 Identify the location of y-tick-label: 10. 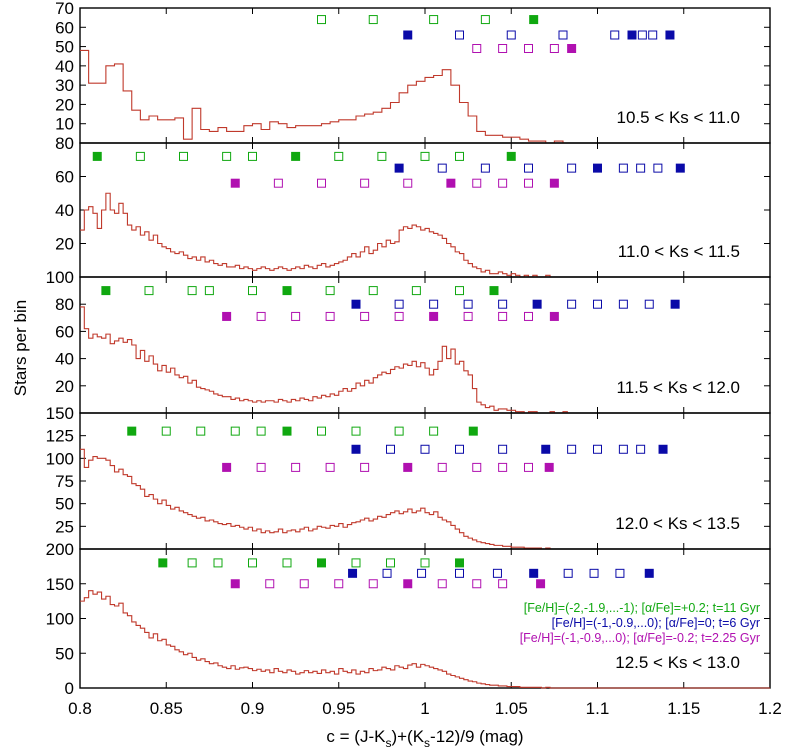
(64, 124).